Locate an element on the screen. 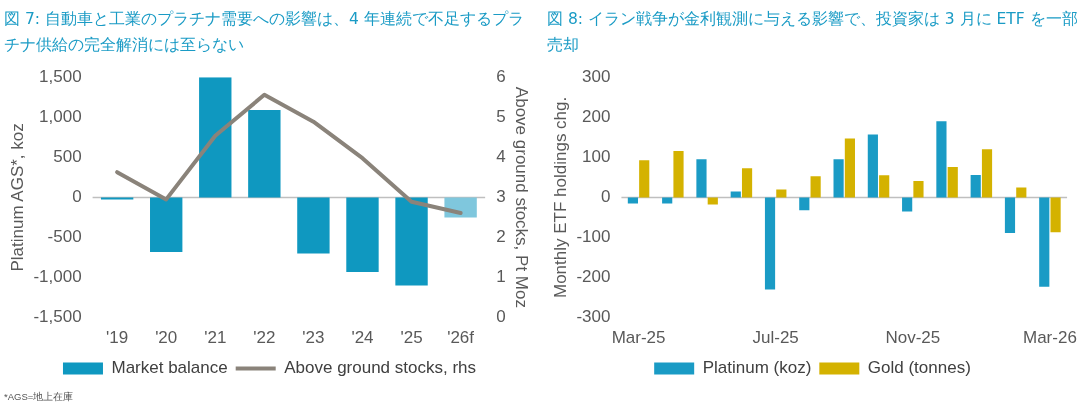 The image size is (1086, 413). y-tick-label: -500 is located at coordinates (64, 237).